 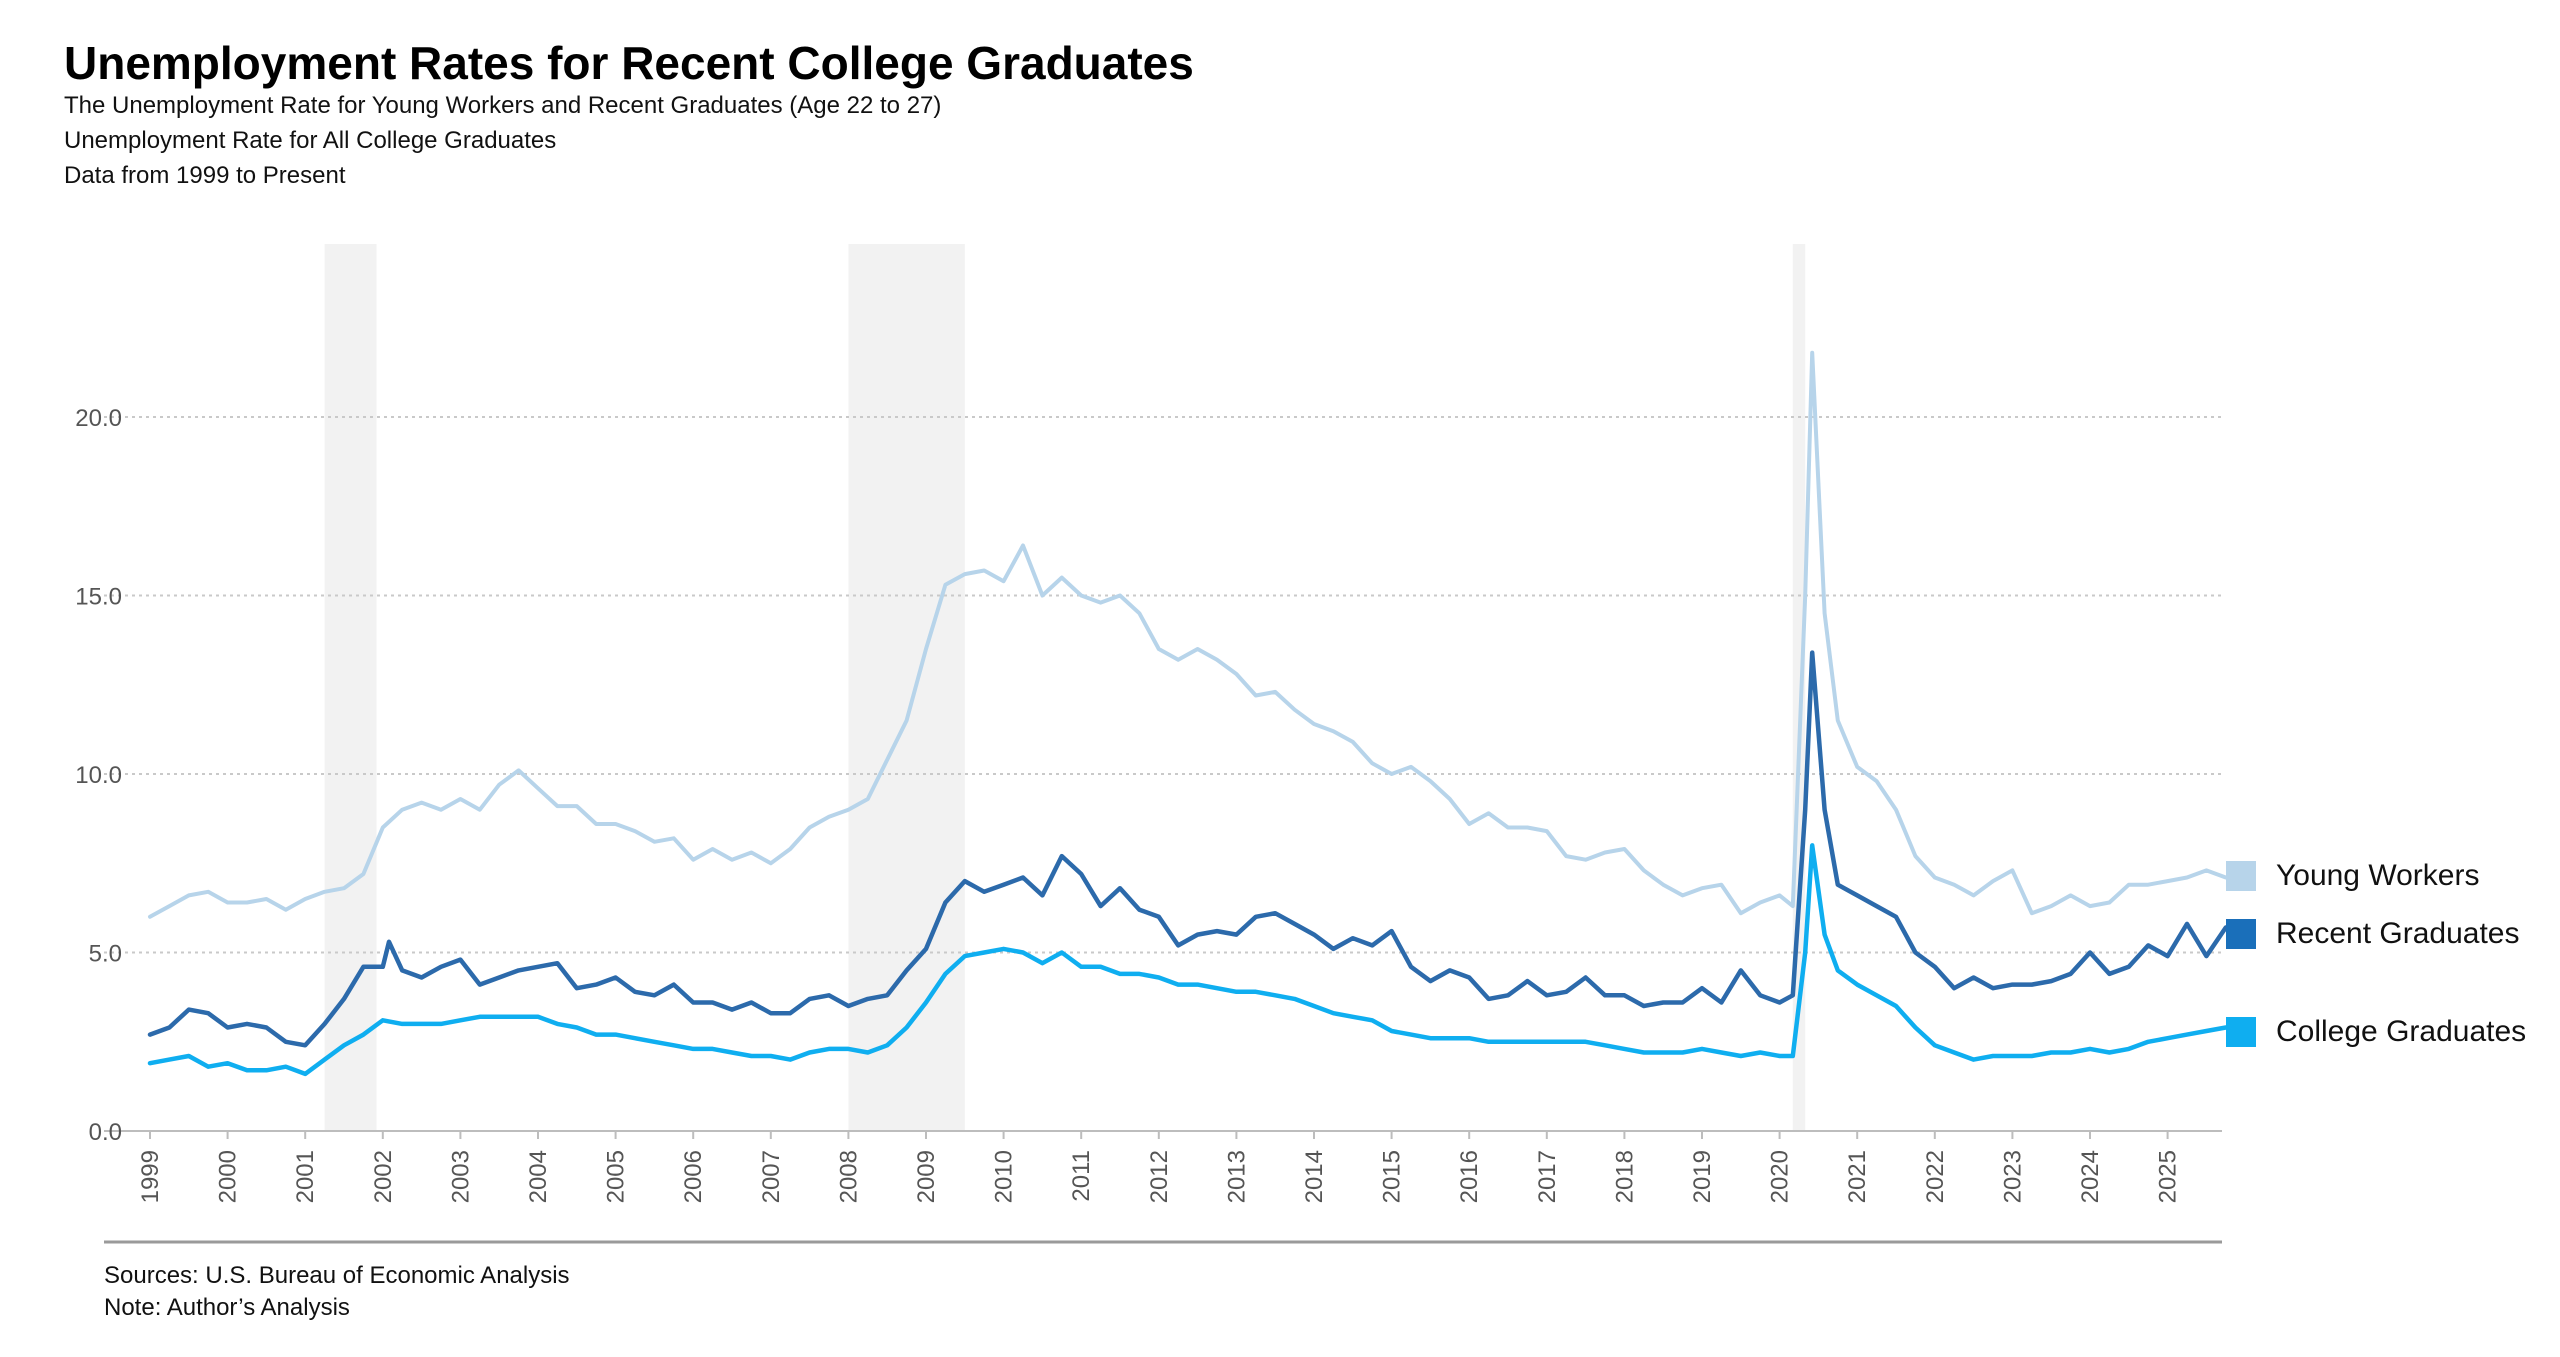 I want to click on x-tick-label: 2018, so click(x=1624, y=1176).